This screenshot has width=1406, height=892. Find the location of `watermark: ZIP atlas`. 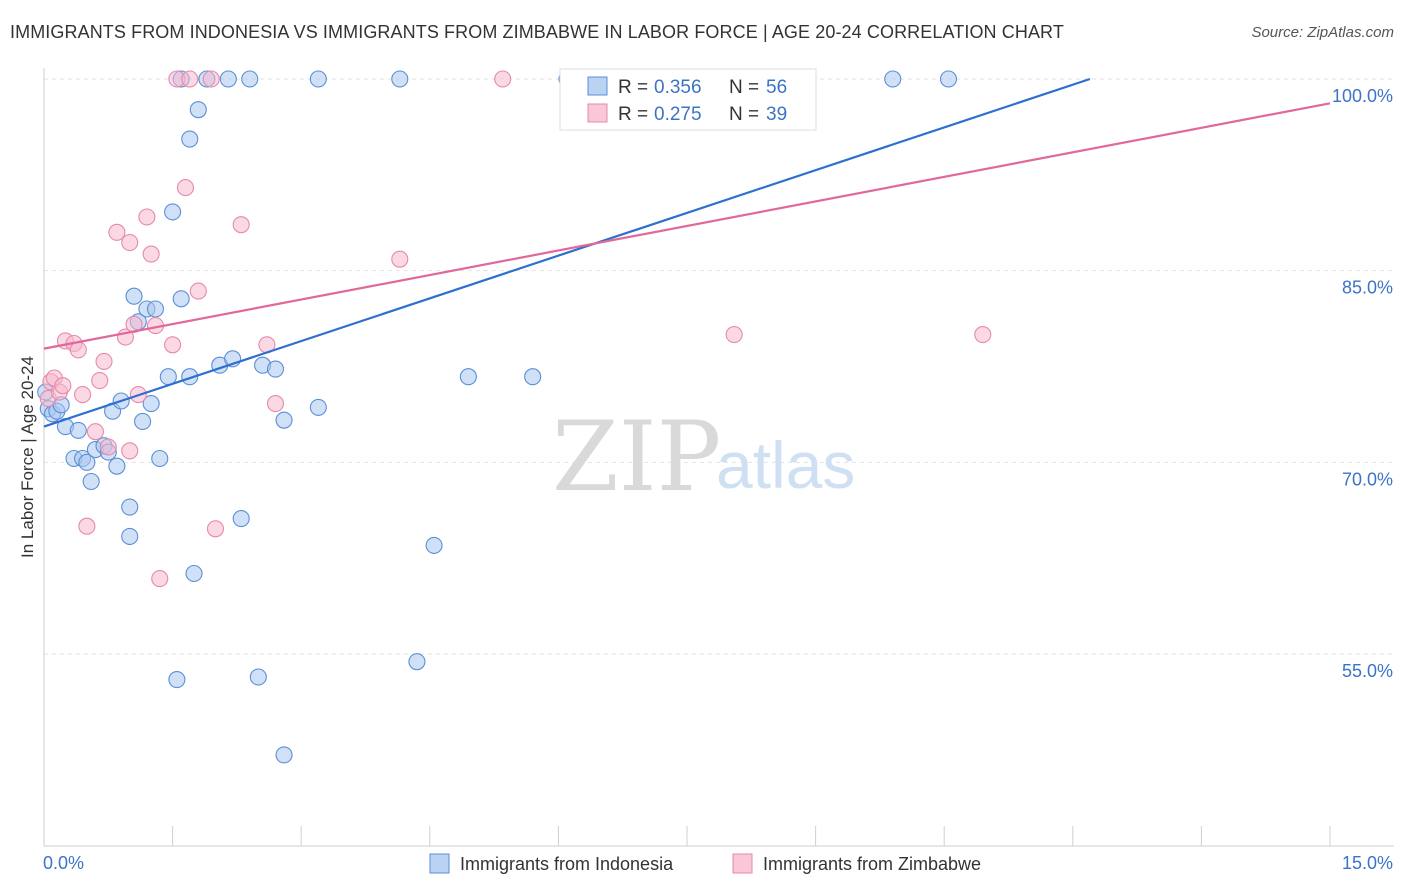

watermark: ZIP atlas is located at coordinates (703, 457).